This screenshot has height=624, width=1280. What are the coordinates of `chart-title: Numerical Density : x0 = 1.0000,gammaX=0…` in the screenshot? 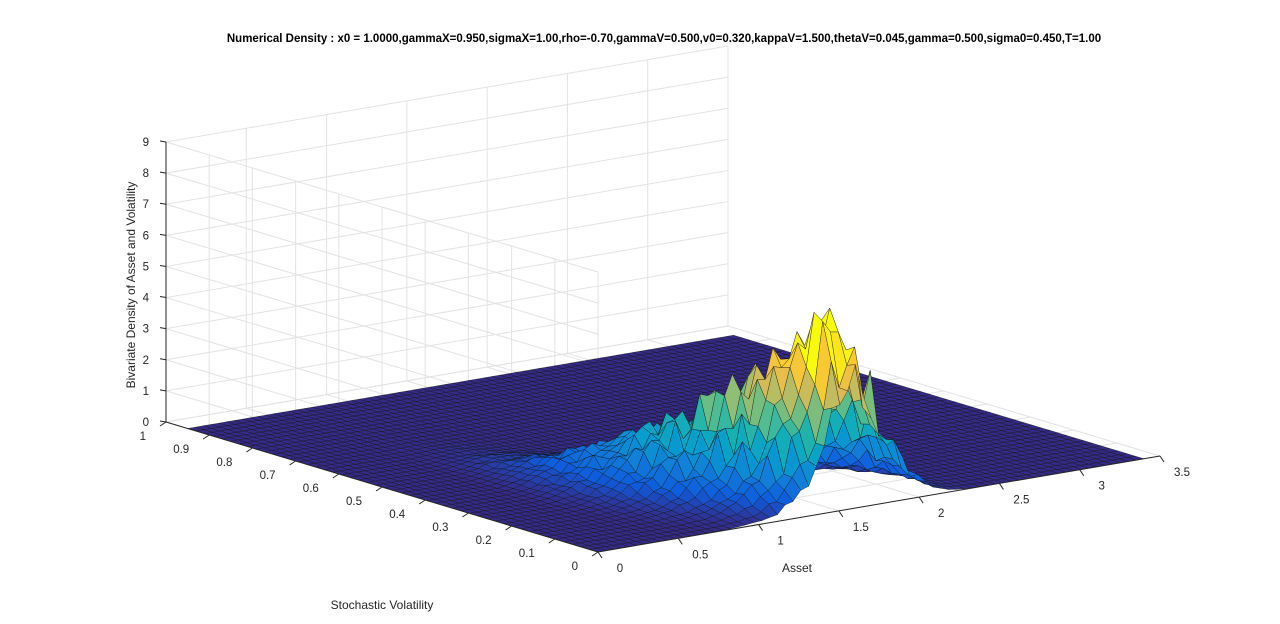 It's located at (664, 39).